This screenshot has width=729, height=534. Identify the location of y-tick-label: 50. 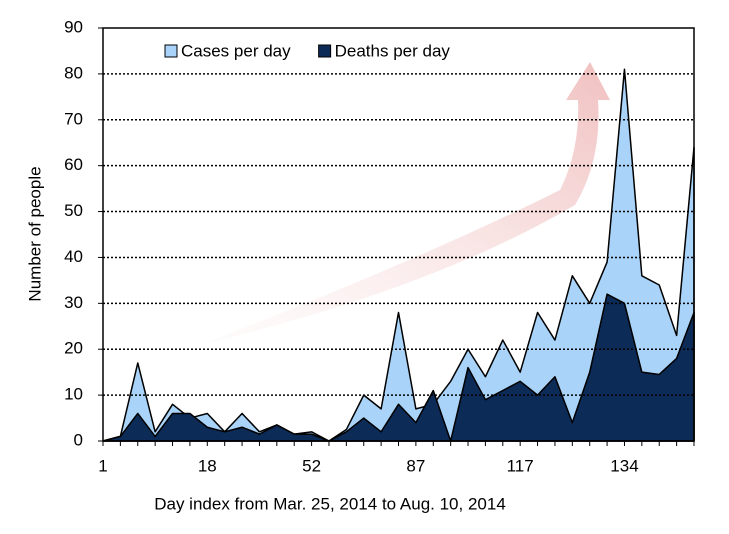
(73, 210).